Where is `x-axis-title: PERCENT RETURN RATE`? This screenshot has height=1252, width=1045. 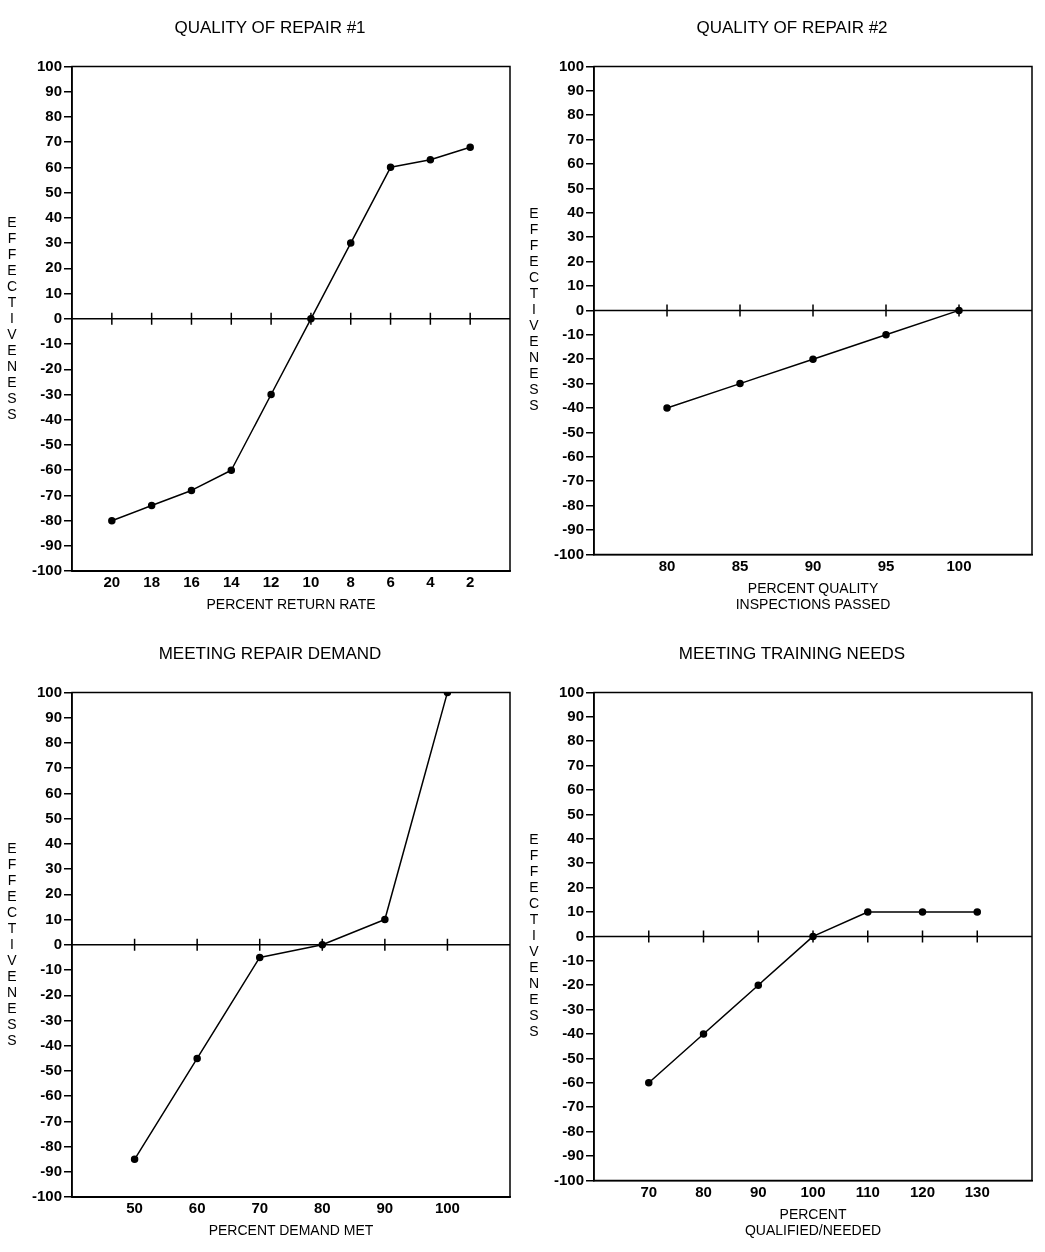
x-axis-title: PERCENT RETURN RATE is located at coordinates (291, 604).